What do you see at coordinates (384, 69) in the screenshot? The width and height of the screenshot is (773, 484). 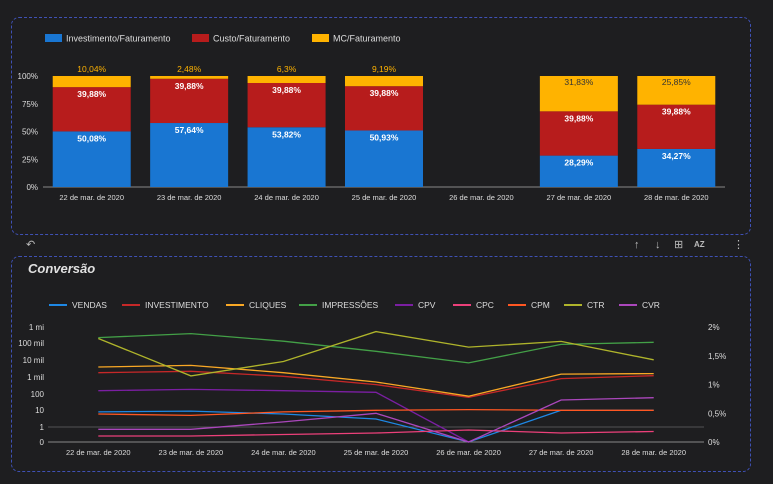 I see `data-label: 9,19%` at bounding box center [384, 69].